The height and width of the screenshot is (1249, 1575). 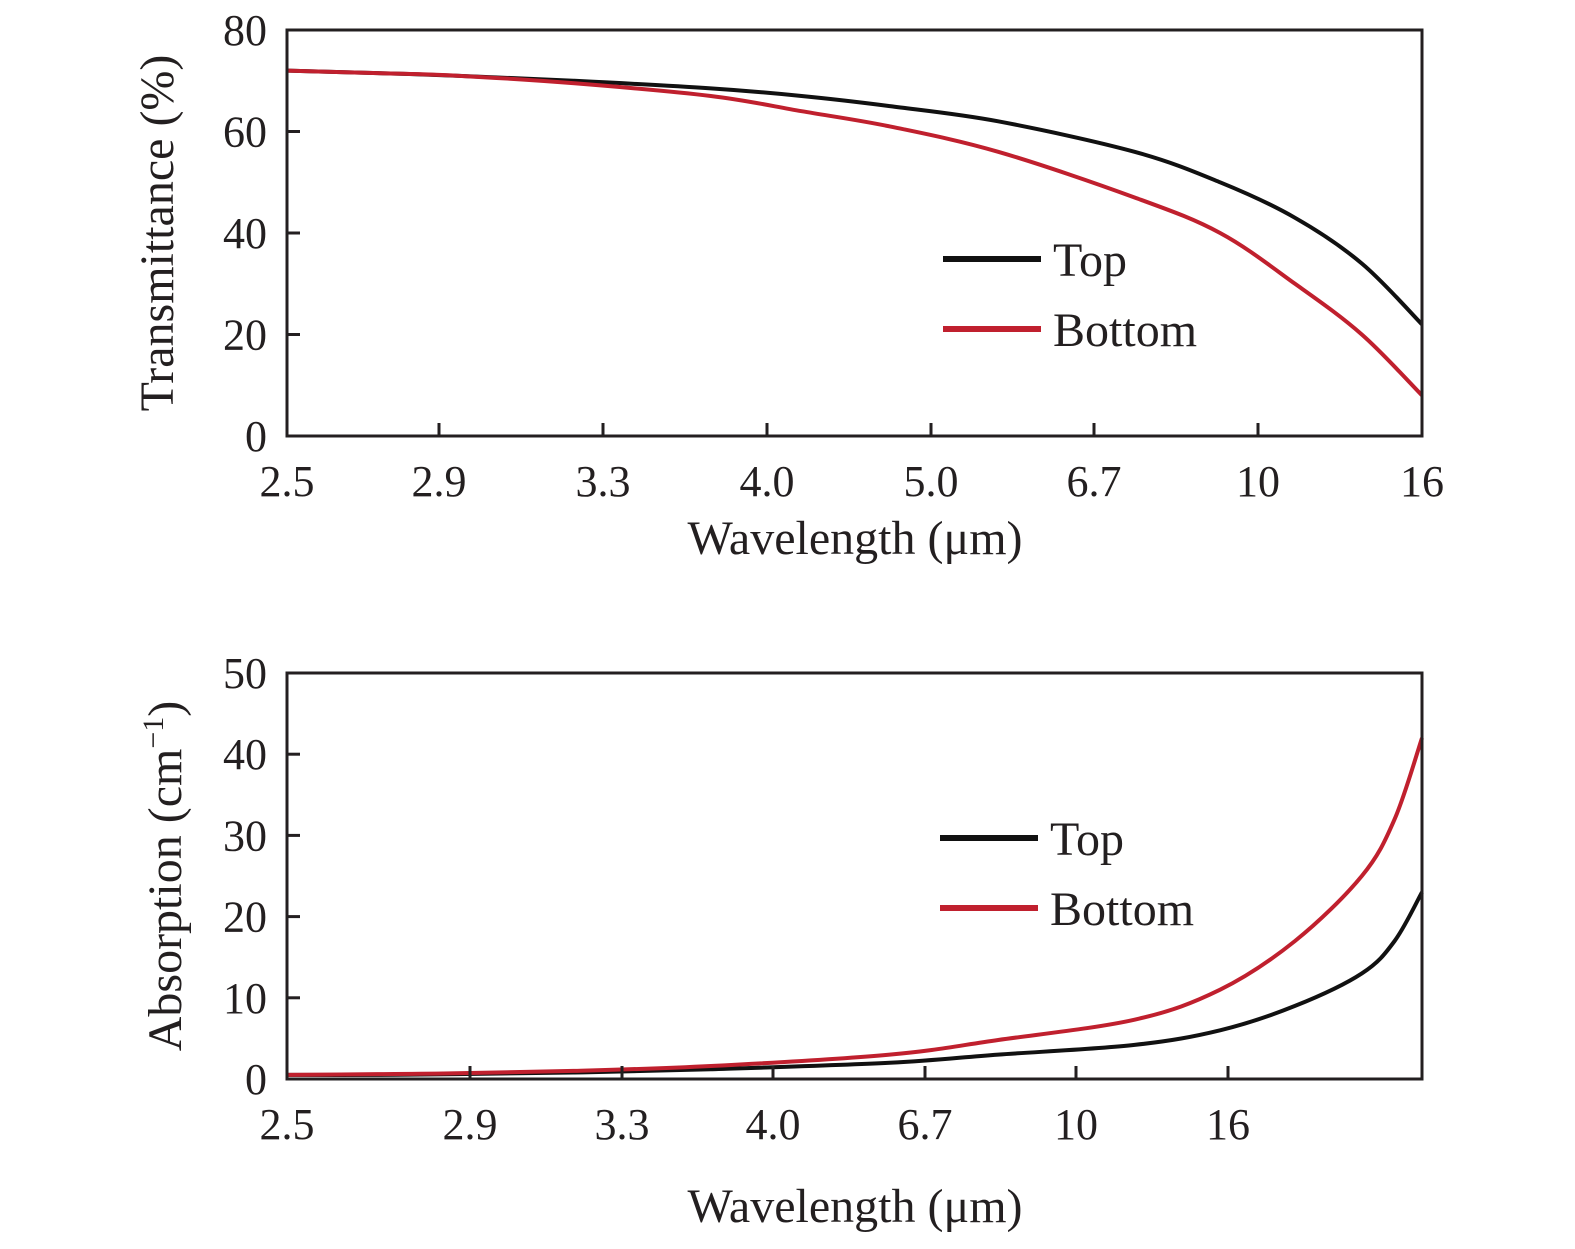 I want to click on absorption-y-tick-label: 30, so click(x=245, y=835).